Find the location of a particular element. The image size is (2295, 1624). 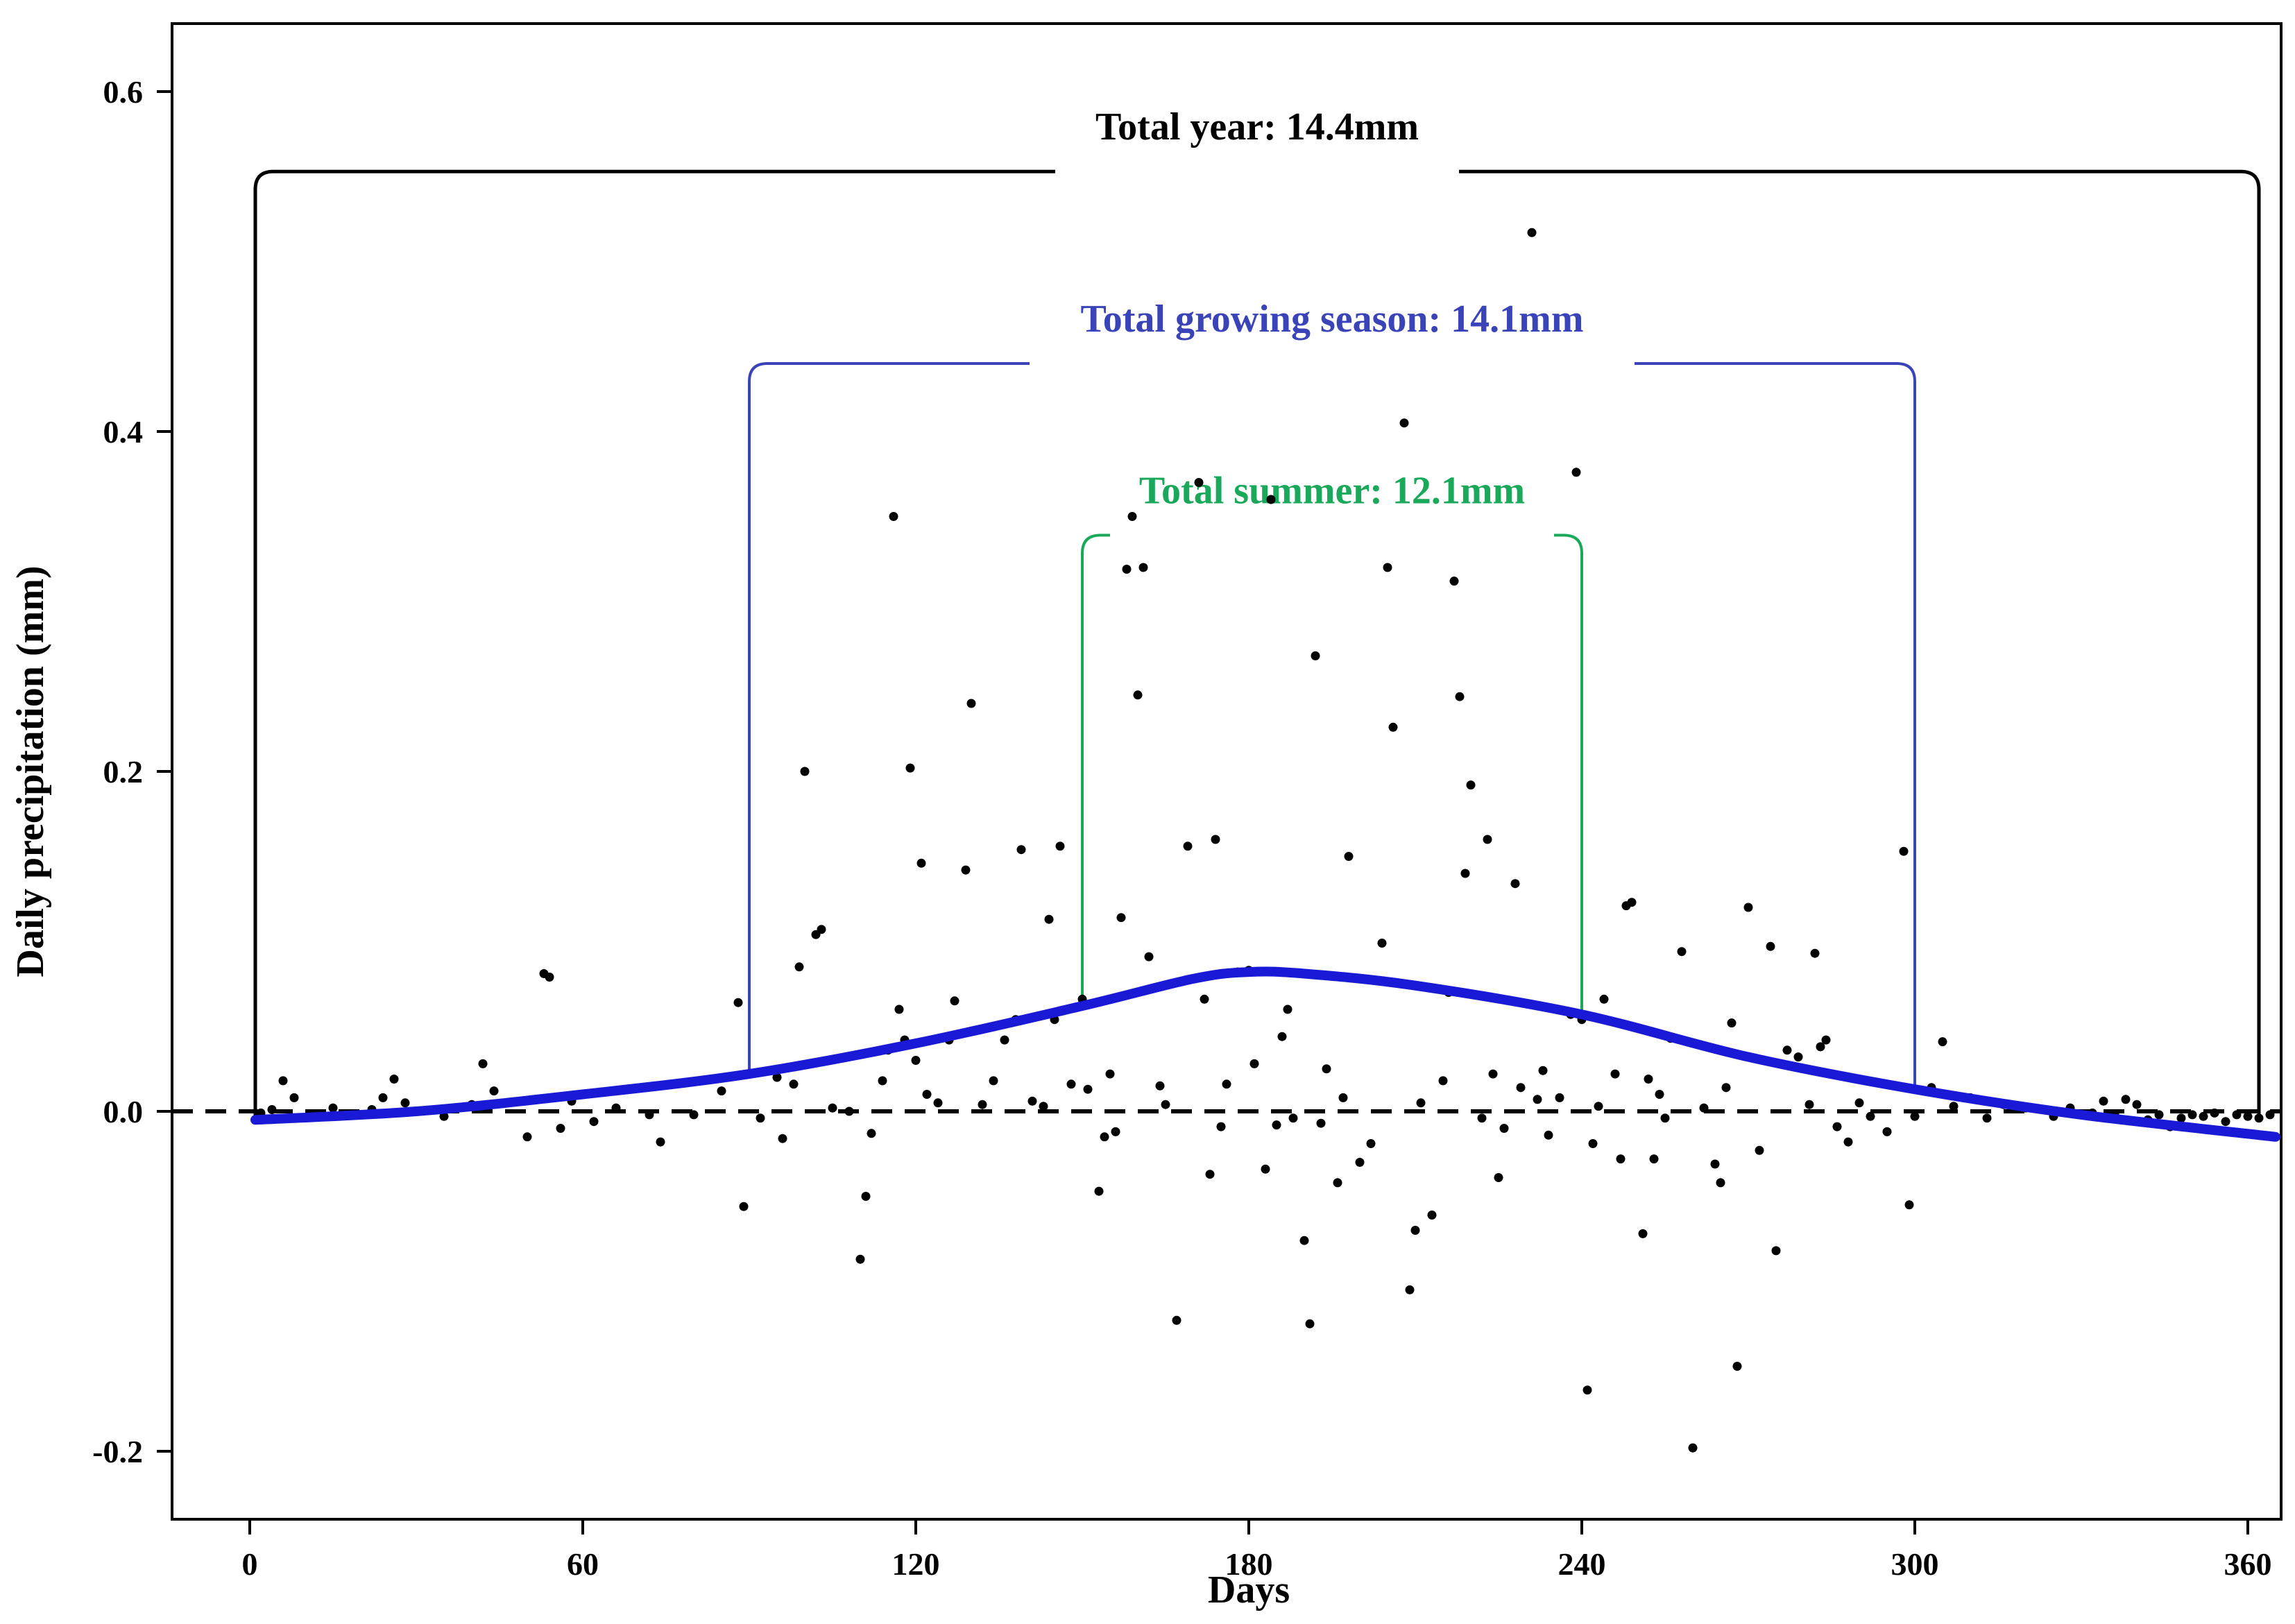

x-axis: 0 60 120 180 240 300 360 is located at coordinates (1257, 1550).